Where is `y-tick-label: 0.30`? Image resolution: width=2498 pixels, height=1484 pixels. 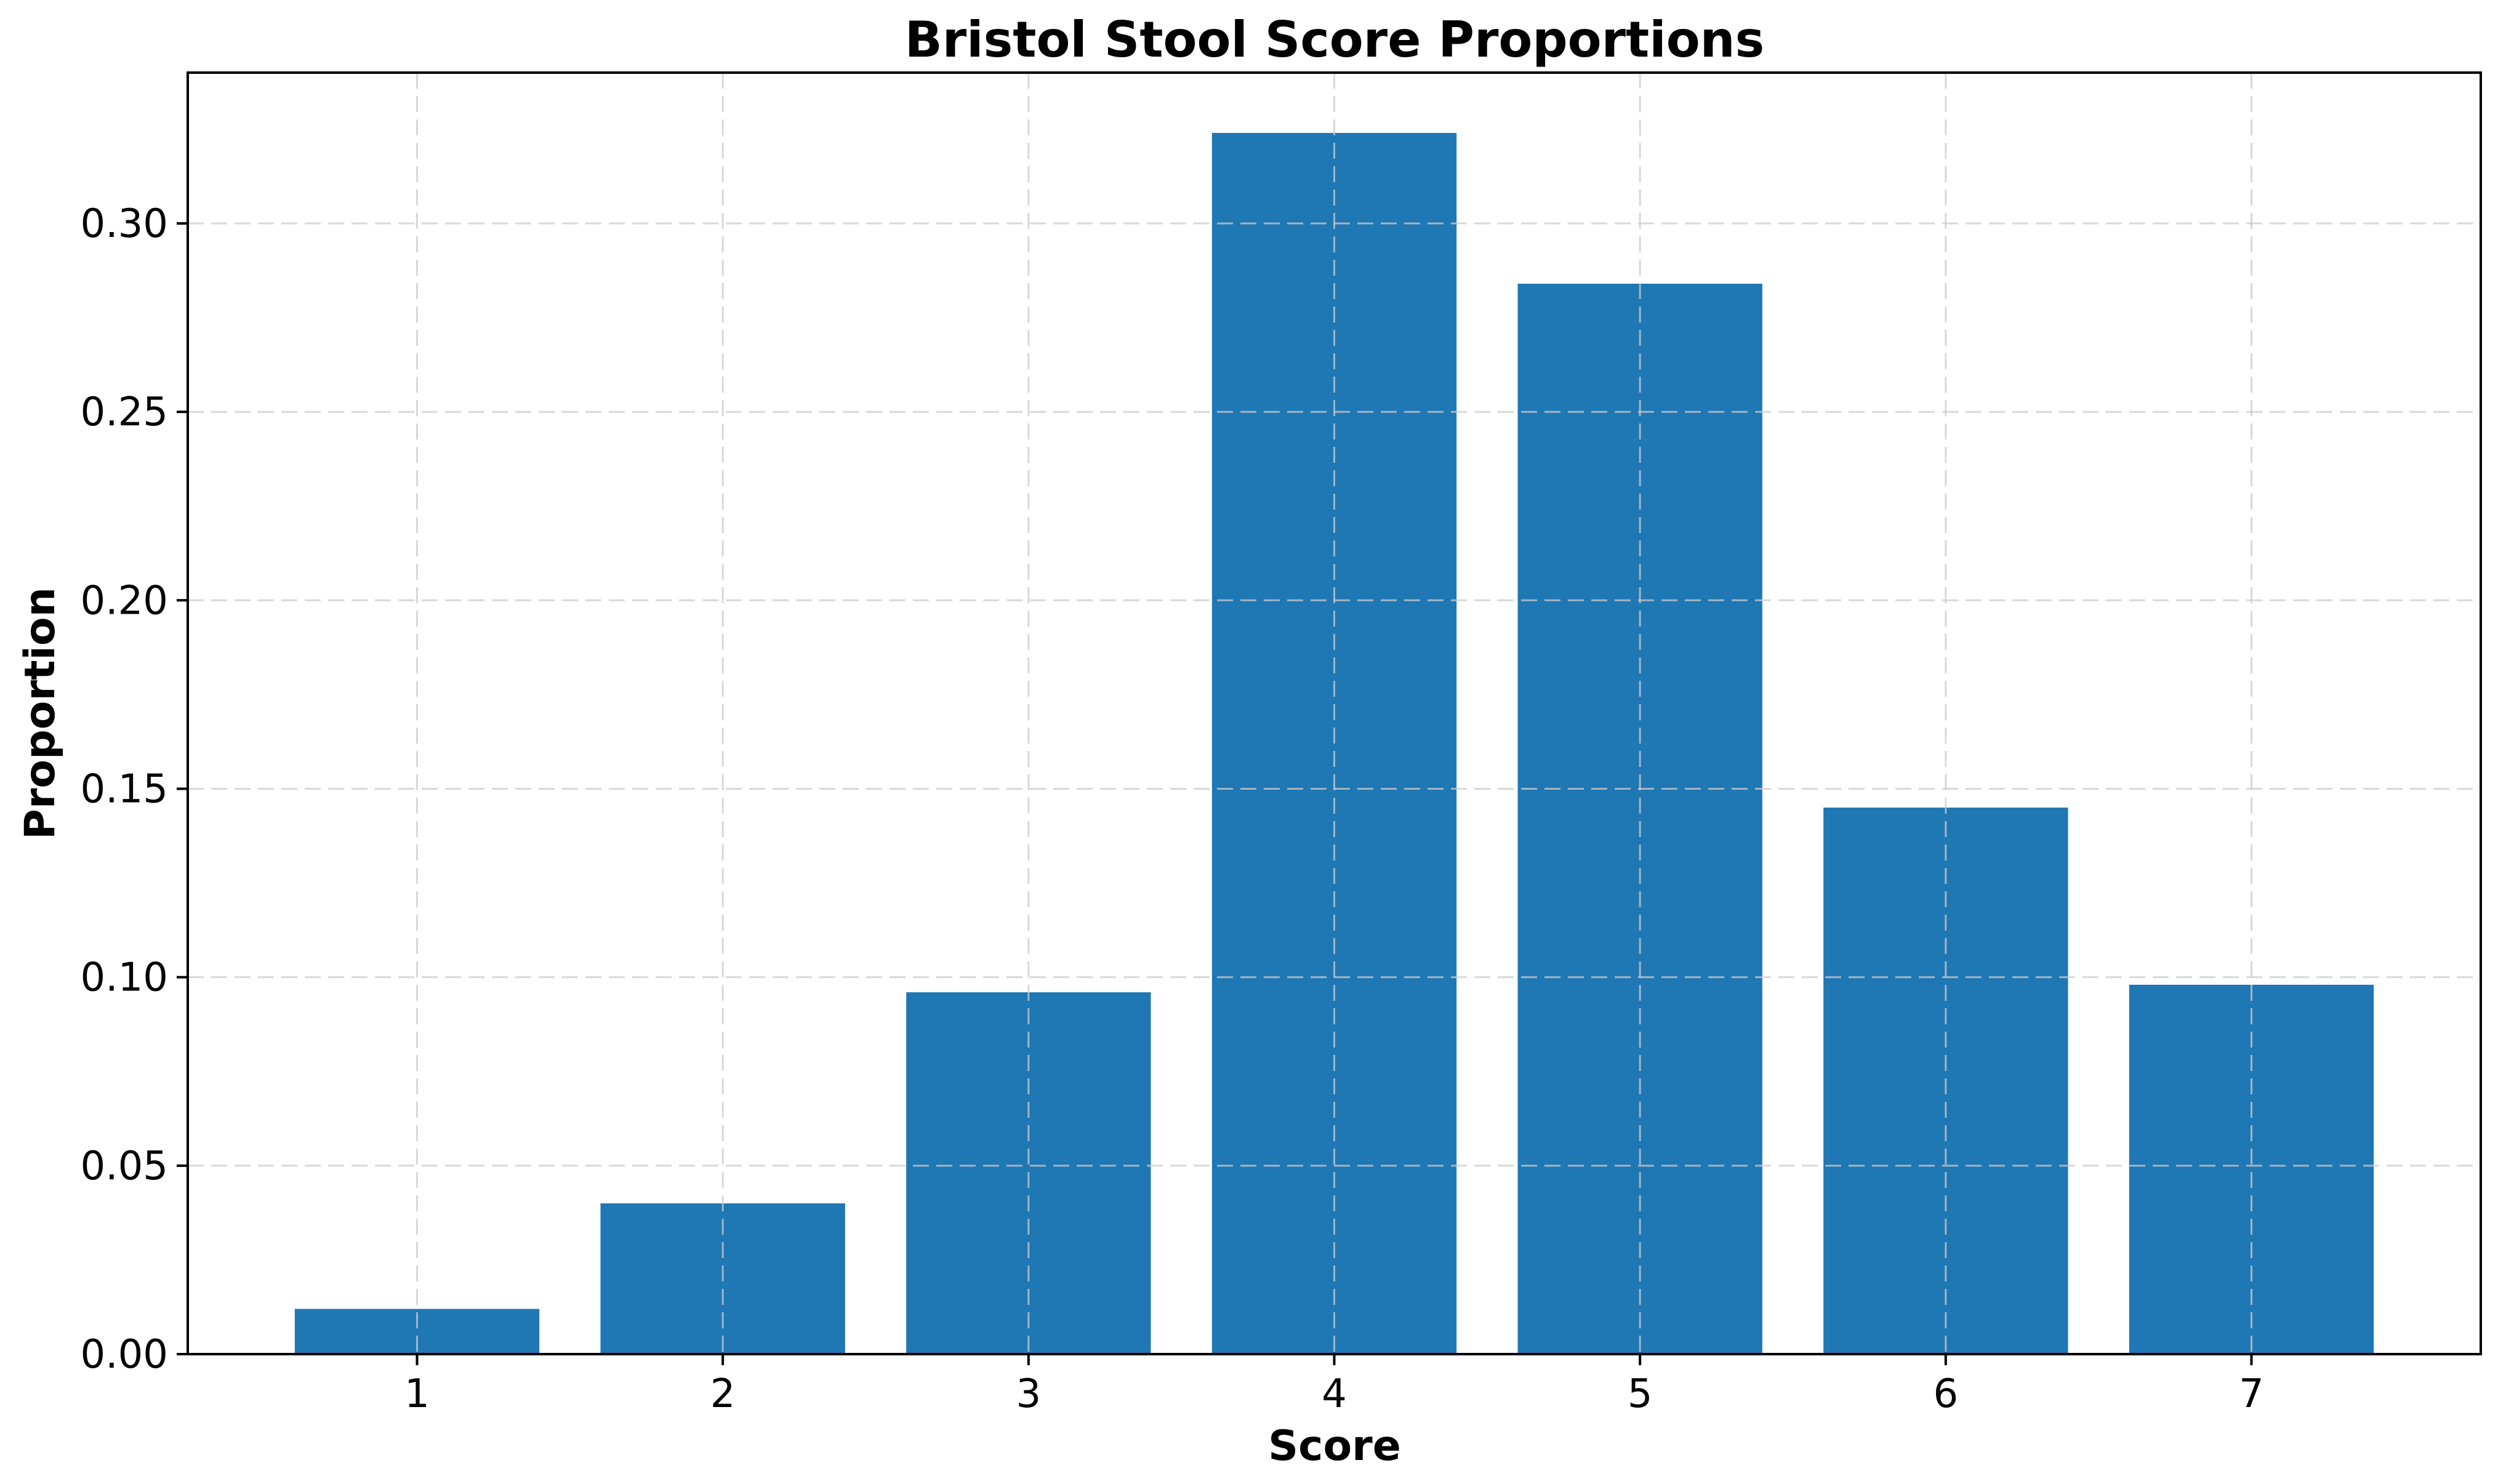
y-tick-label: 0.30 is located at coordinates (125, 224).